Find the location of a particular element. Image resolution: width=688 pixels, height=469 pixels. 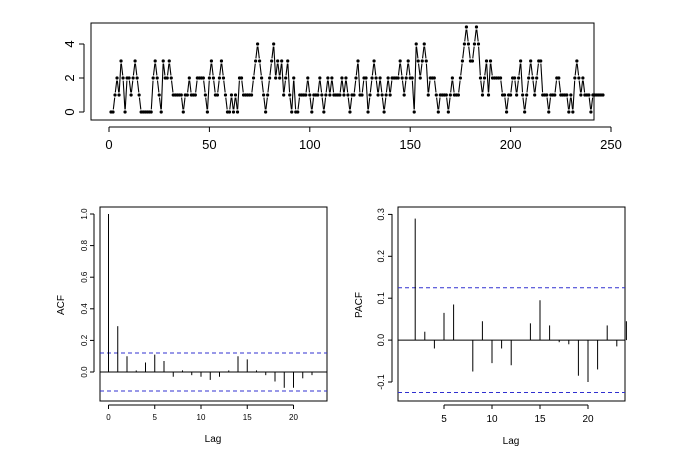

pacf-x-tick-label: 5 is located at coordinates (444, 419).